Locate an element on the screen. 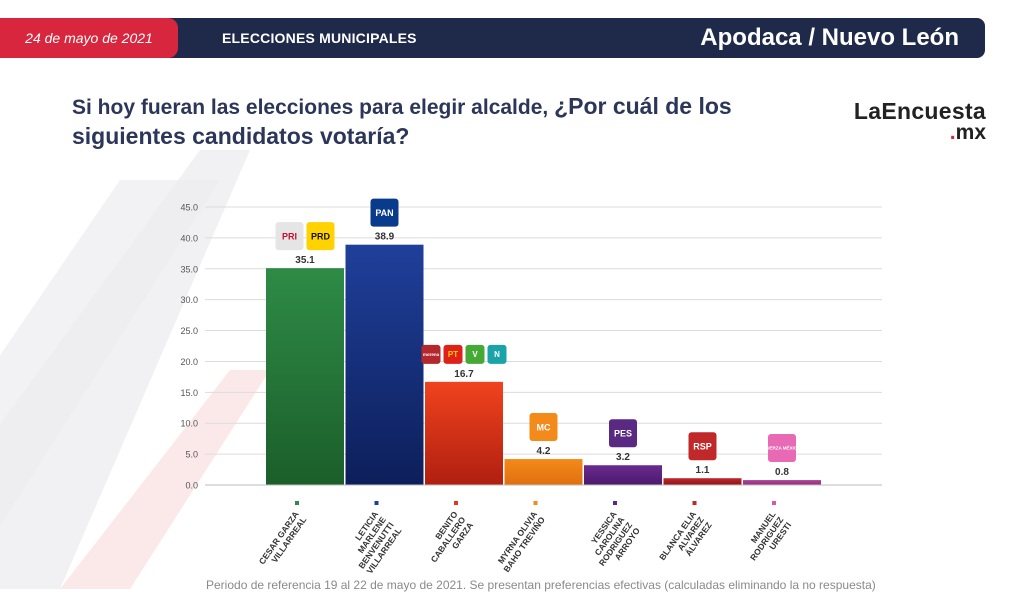 This screenshot has height=592, width=1024. party-logo-text: PES is located at coordinates (623, 433).